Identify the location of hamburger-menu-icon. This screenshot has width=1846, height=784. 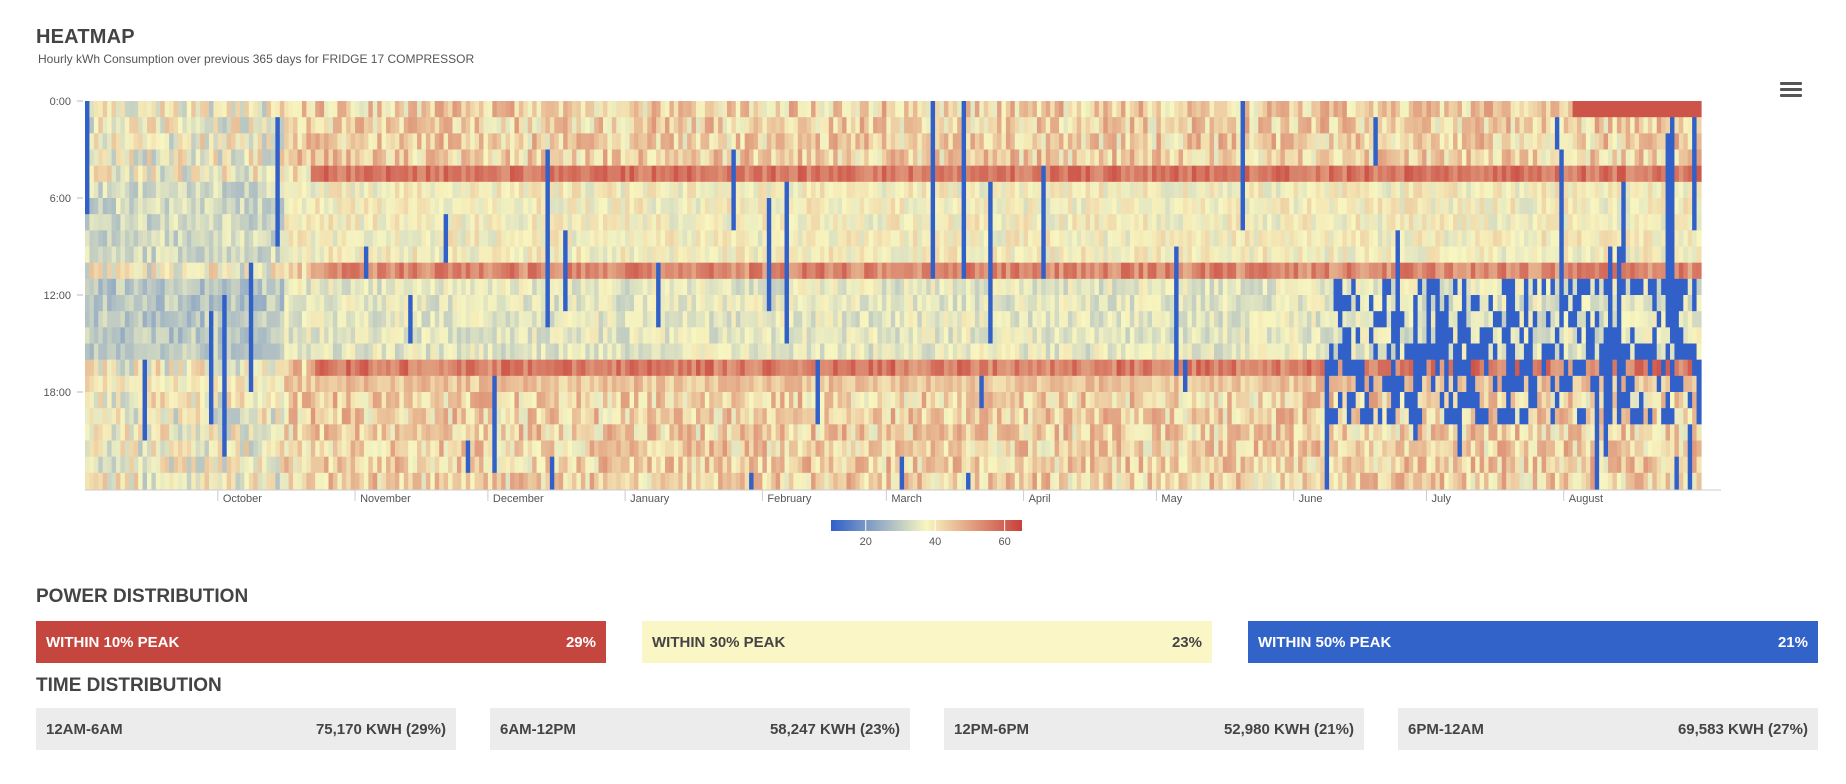
(1791, 91).